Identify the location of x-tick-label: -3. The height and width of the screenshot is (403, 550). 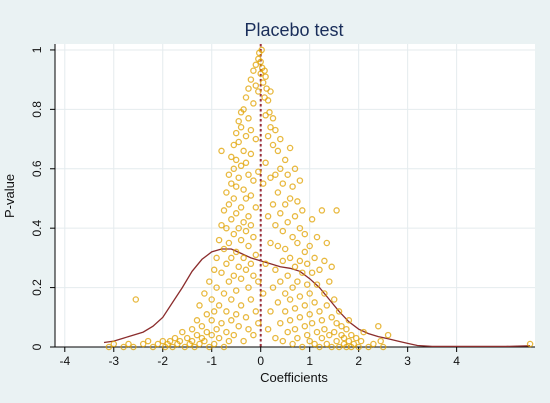
(113, 361).